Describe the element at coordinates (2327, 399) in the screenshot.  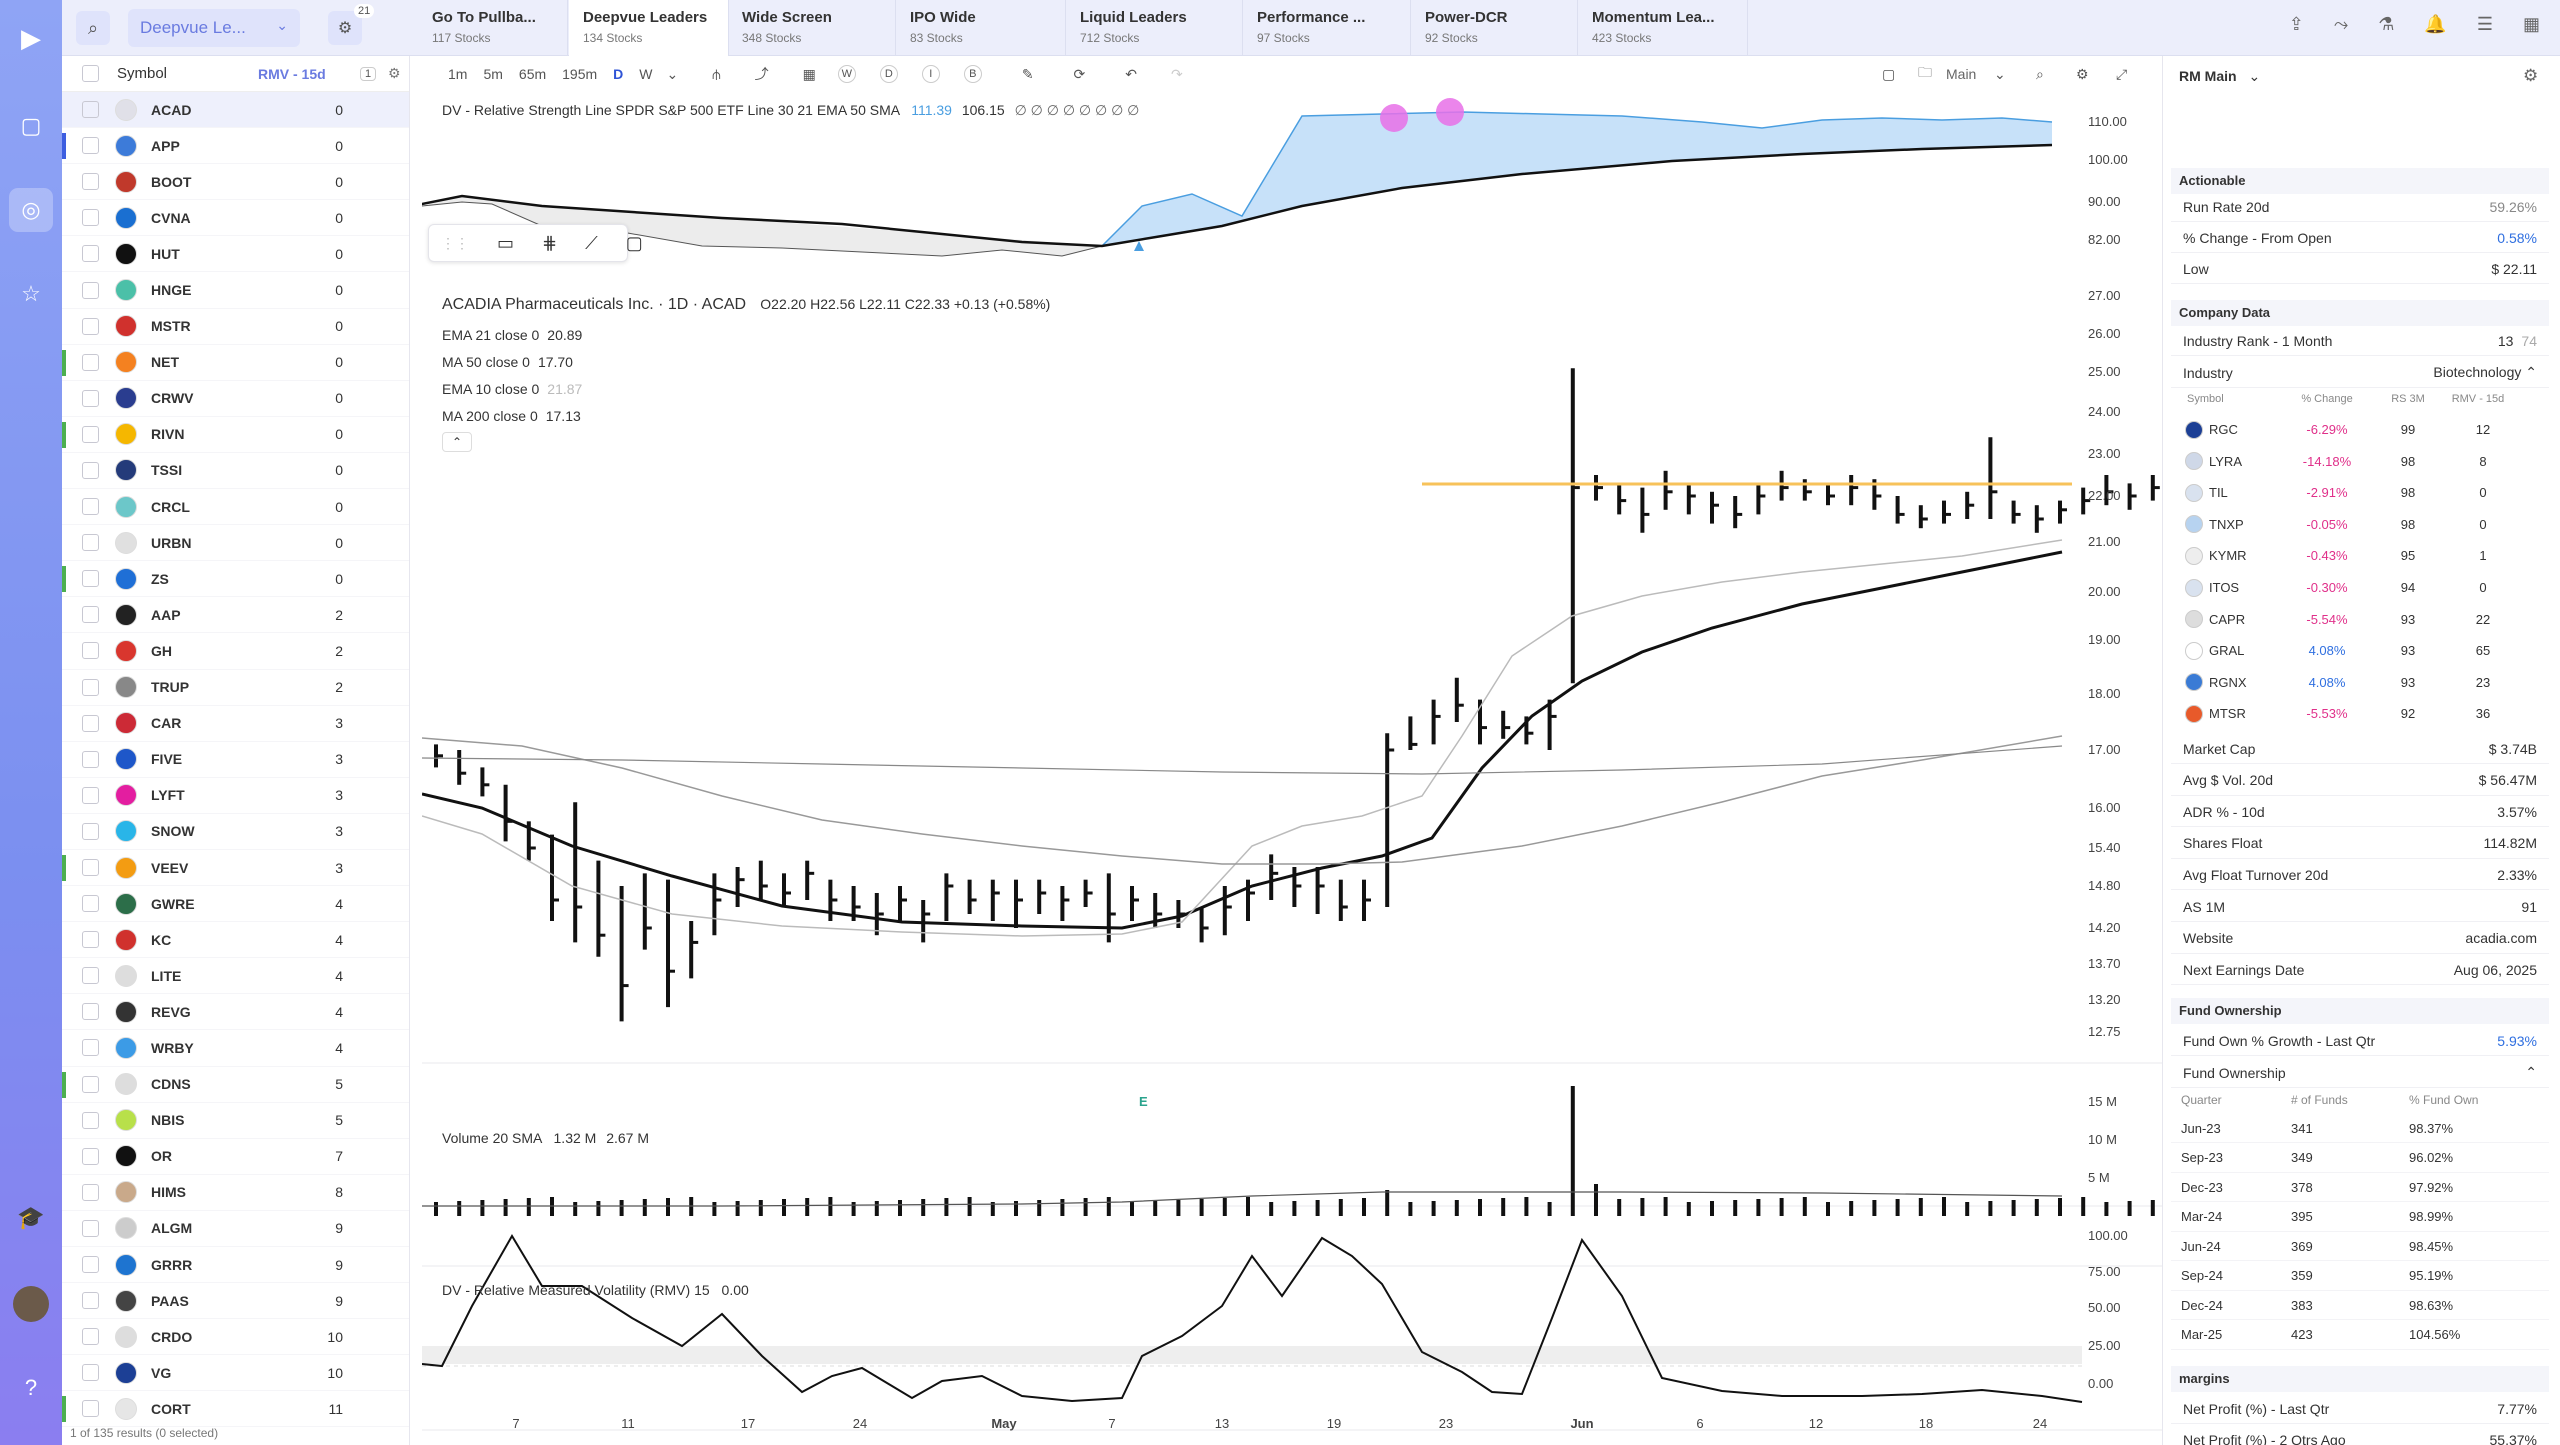
I see `peer-col-header: % Change` at that location.